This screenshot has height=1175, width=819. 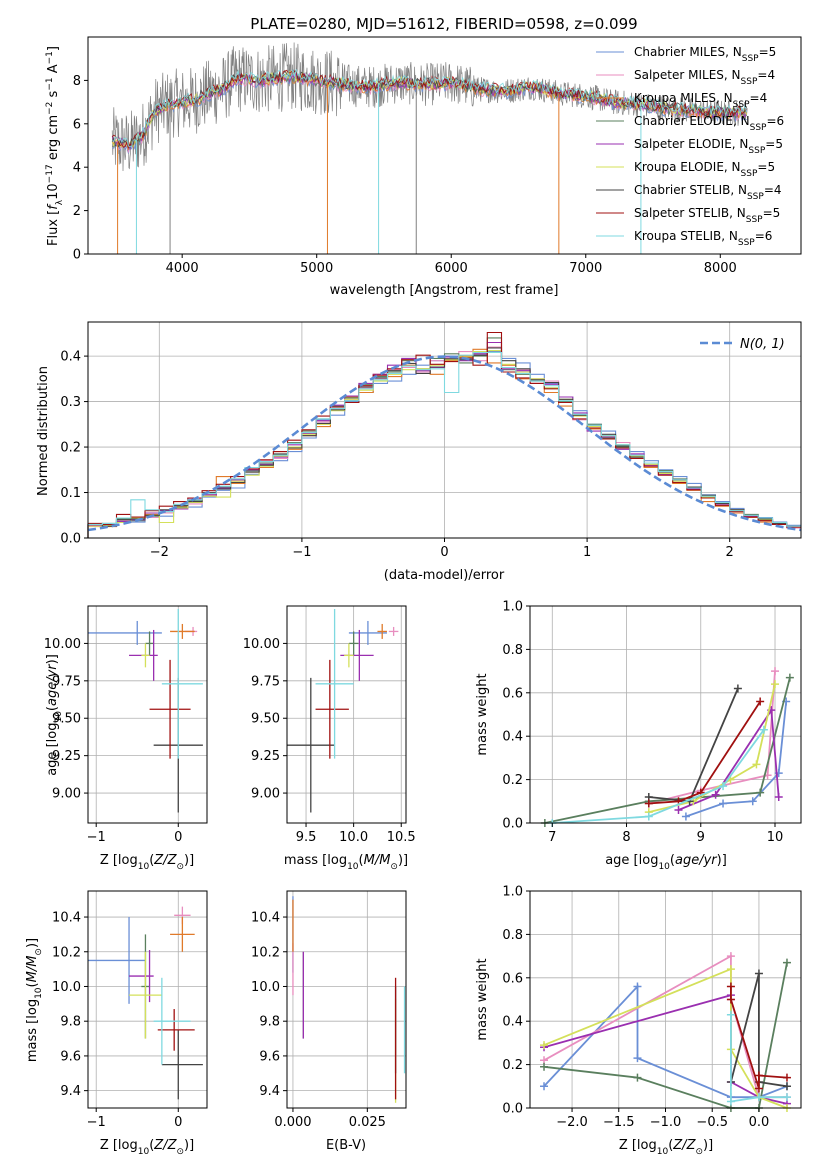 What do you see at coordinates (775, 837) in the screenshot?
I see `x-tick-label: 10` at bounding box center [775, 837].